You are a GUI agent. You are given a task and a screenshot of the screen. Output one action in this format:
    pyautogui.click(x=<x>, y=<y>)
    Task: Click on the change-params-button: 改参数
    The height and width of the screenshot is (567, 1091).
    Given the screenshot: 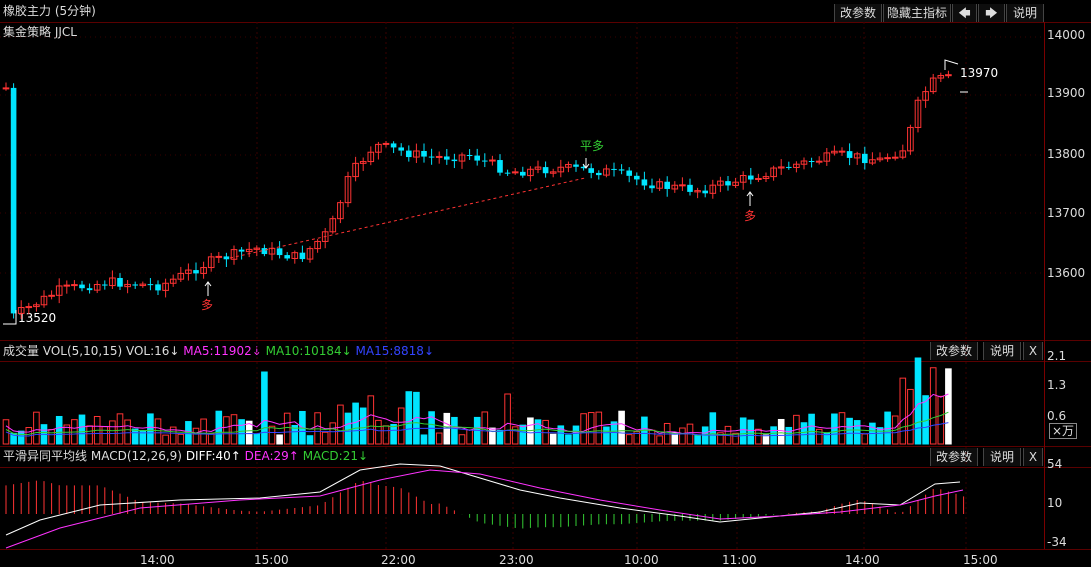 What is the action you would take?
    pyautogui.click(x=858, y=13)
    